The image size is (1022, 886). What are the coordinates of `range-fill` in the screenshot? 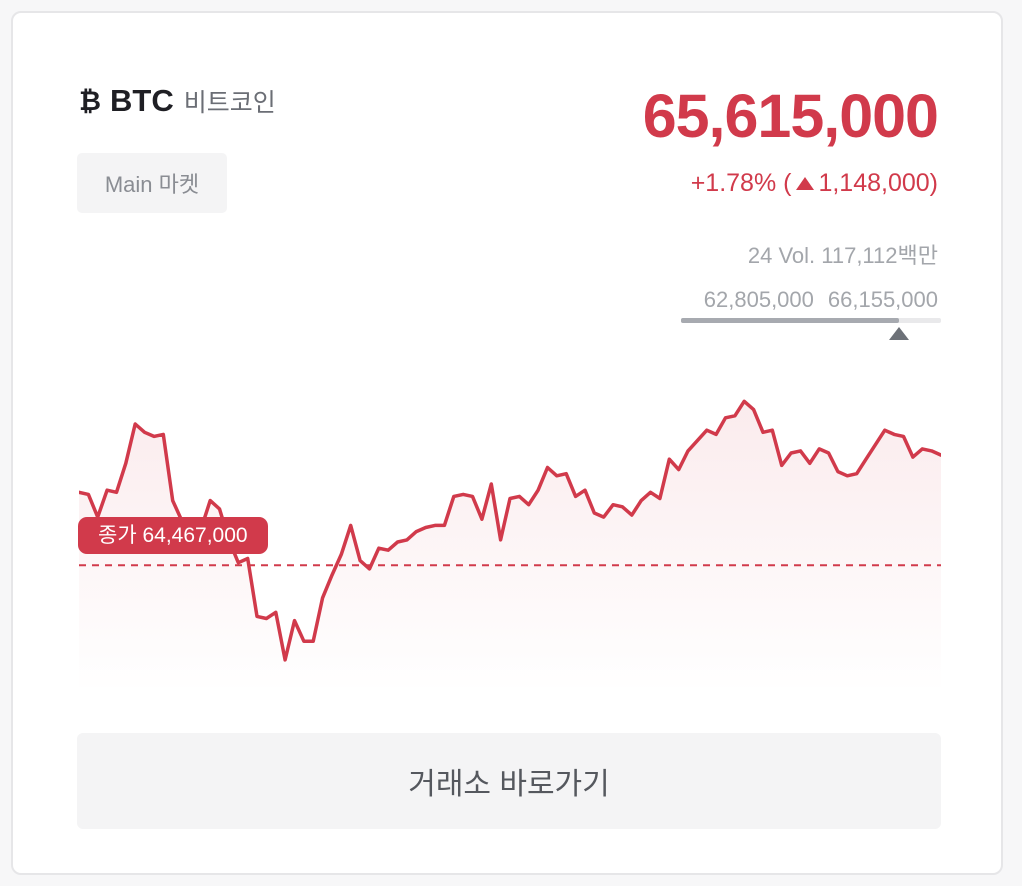 It's located at (790, 320).